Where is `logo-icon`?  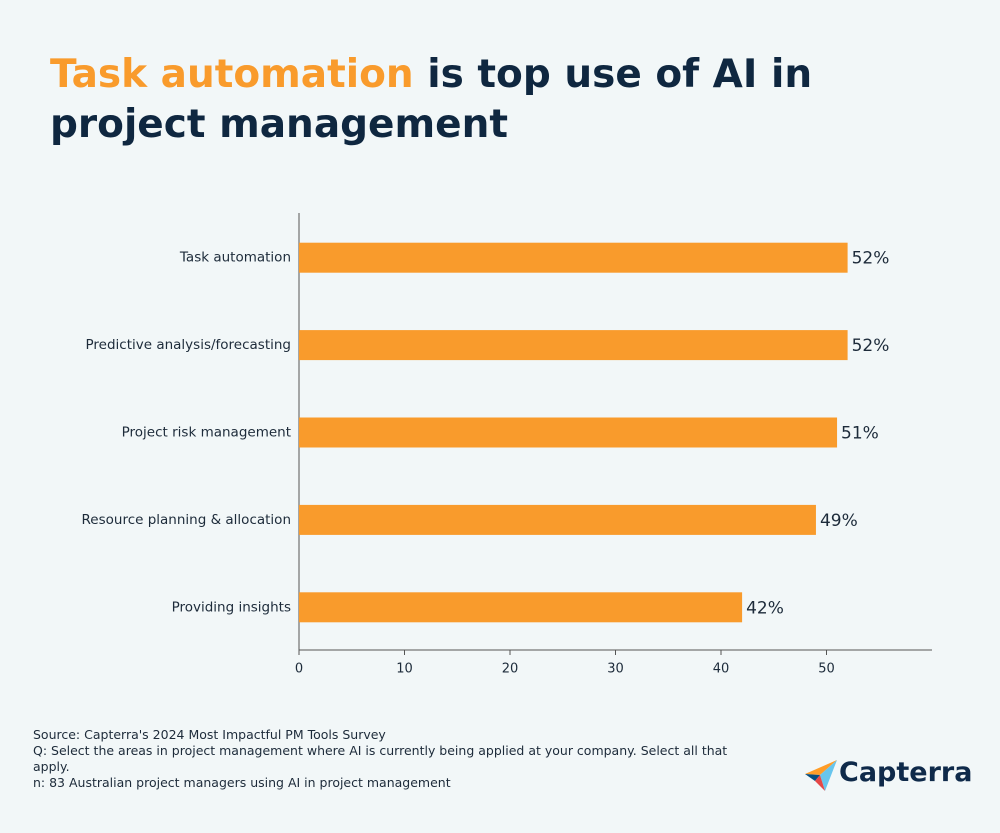 logo-icon is located at coordinates (821, 775).